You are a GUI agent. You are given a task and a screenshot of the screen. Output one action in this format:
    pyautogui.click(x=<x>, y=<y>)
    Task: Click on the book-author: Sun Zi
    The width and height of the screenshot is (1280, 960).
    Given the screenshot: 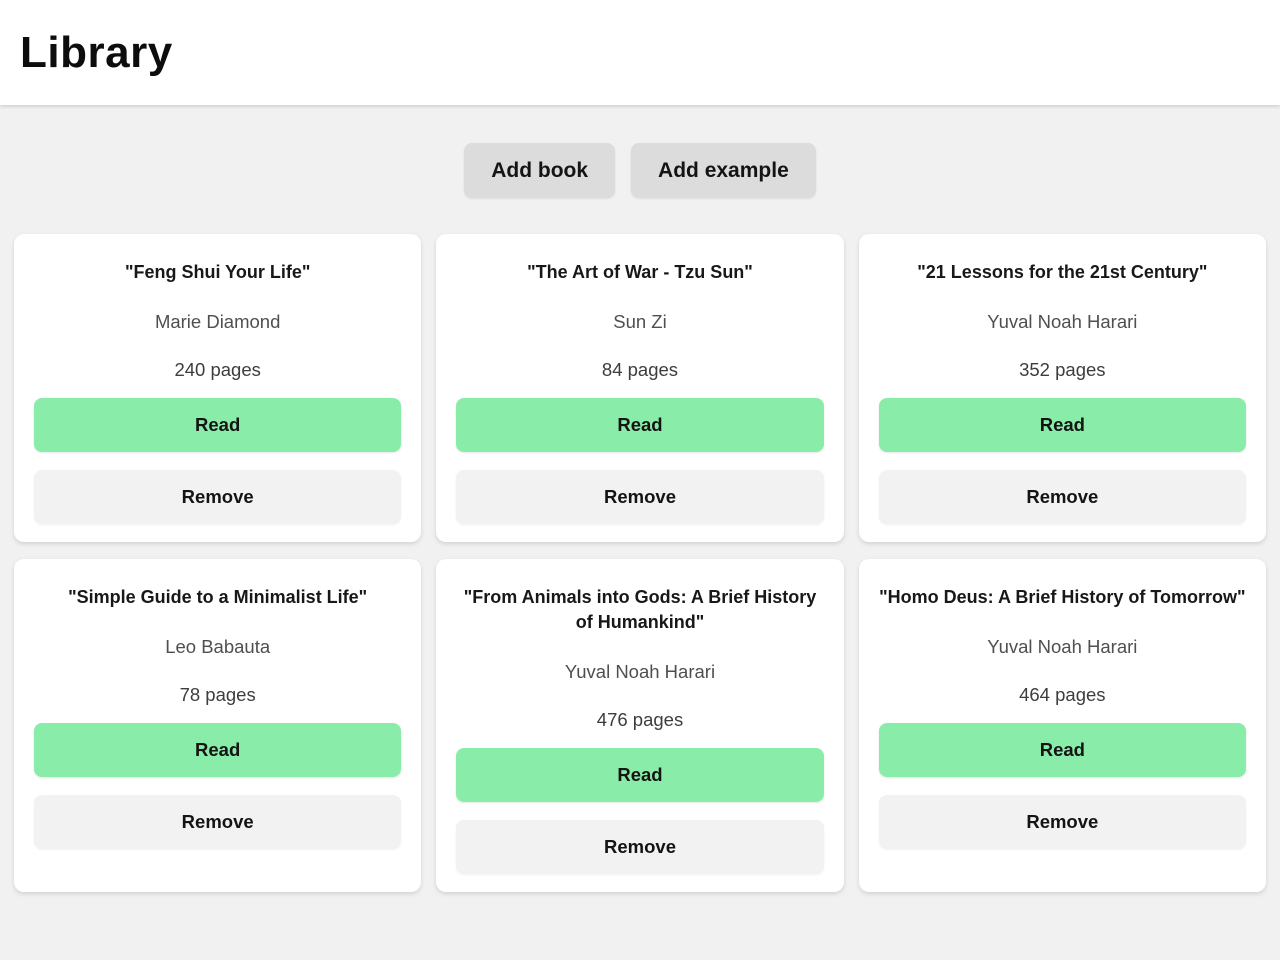 What is the action you would take?
    pyautogui.click(x=640, y=321)
    